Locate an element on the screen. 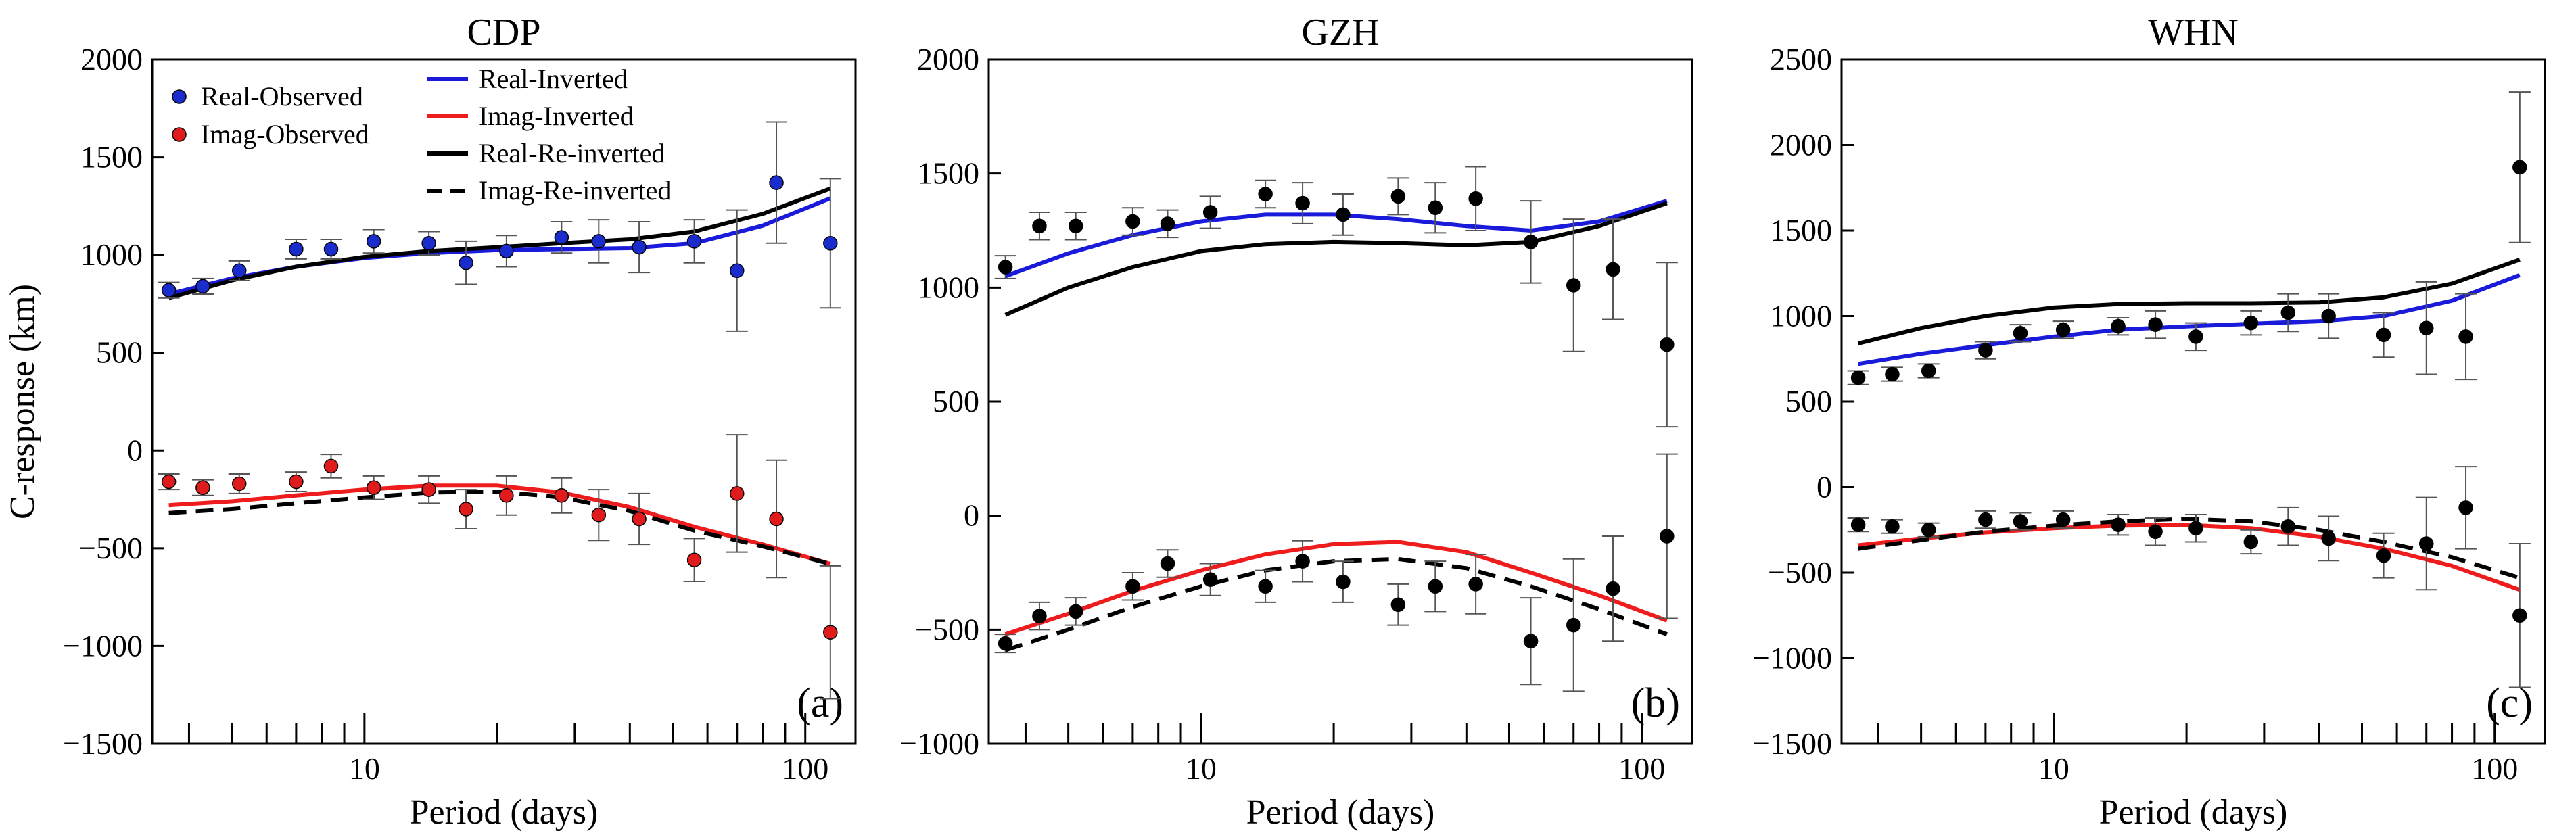  legend-label: Imag-Re-inverted is located at coordinates (575, 191).